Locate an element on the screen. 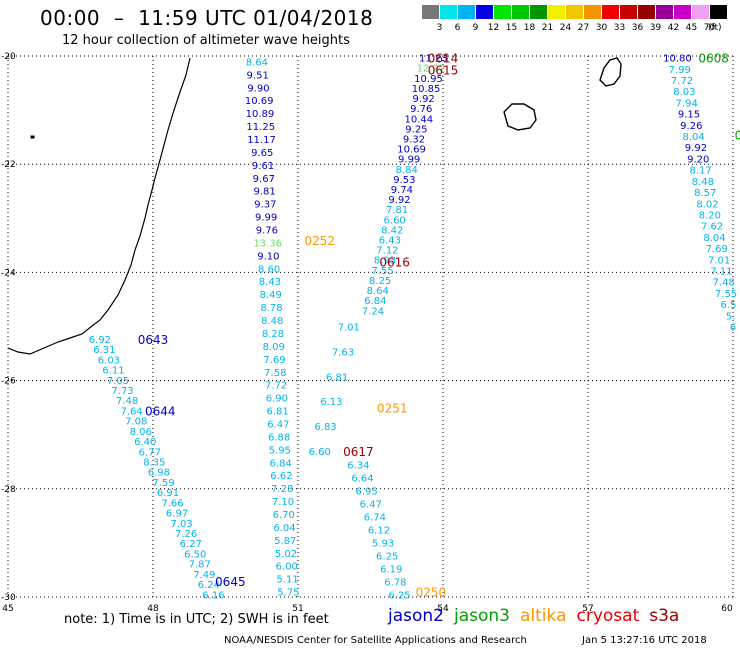 The width and height of the screenshot is (740, 650). swh-value: 8.60 is located at coordinates (269, 269).